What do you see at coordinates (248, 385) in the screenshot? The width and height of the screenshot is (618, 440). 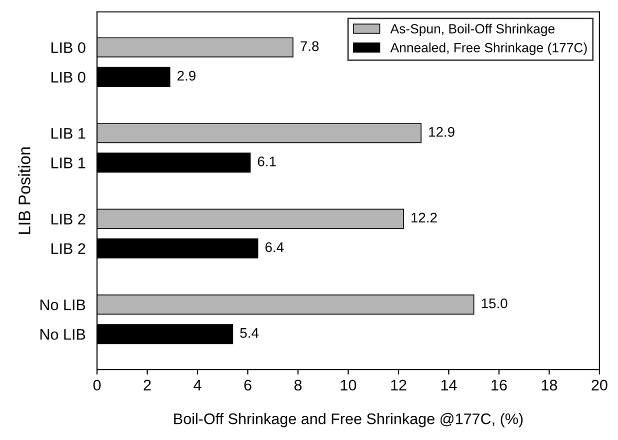 I see `x-tick-label: 6` at bounding box center [248, 385].